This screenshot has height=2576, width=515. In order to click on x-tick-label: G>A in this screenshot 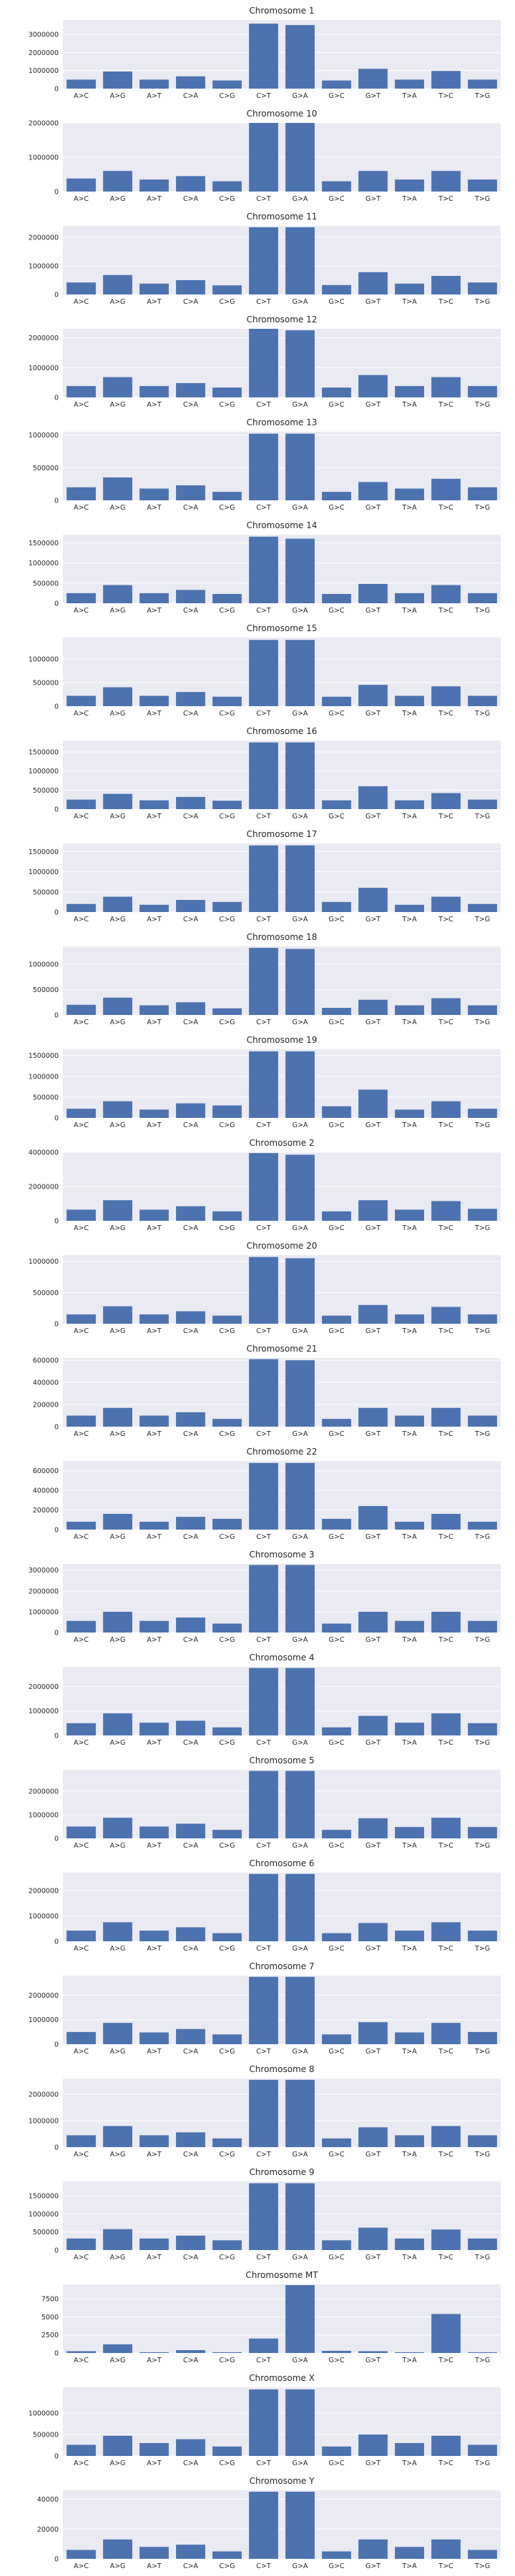, I will do `click(300, 405)`.